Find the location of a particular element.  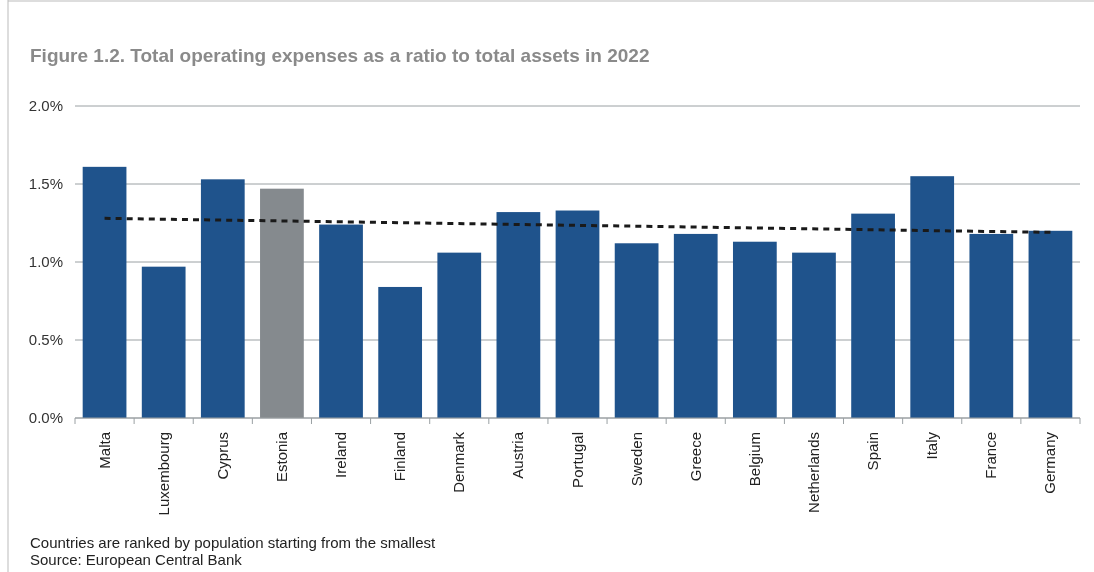

x-tick-label: Spain is located at coordinates (873, 451).